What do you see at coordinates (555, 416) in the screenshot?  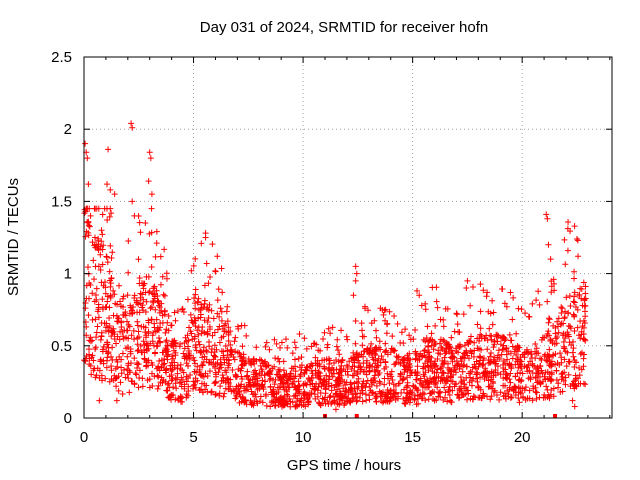 I see `axis-marker` at bounding box center [555, 416].